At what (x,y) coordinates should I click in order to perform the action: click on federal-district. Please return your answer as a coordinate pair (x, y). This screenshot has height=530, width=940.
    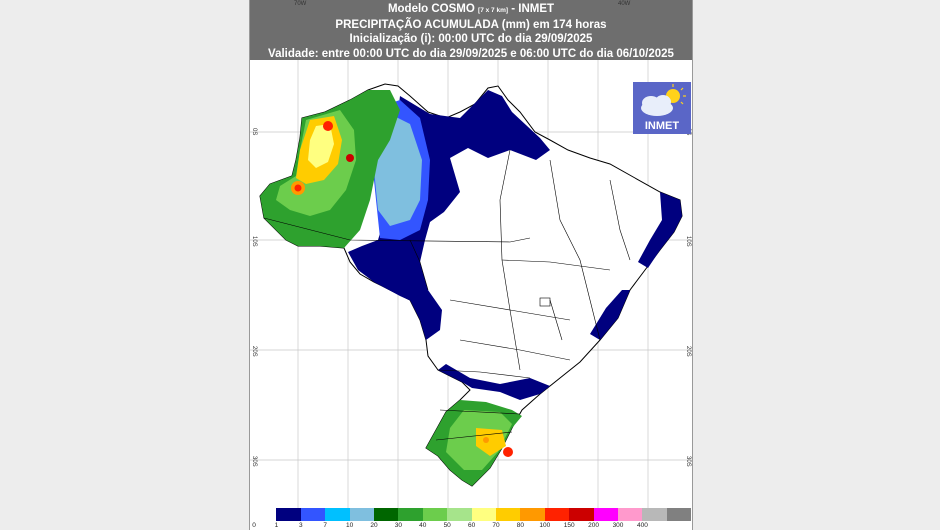
    Looking at the image, I should click on (545, 302).